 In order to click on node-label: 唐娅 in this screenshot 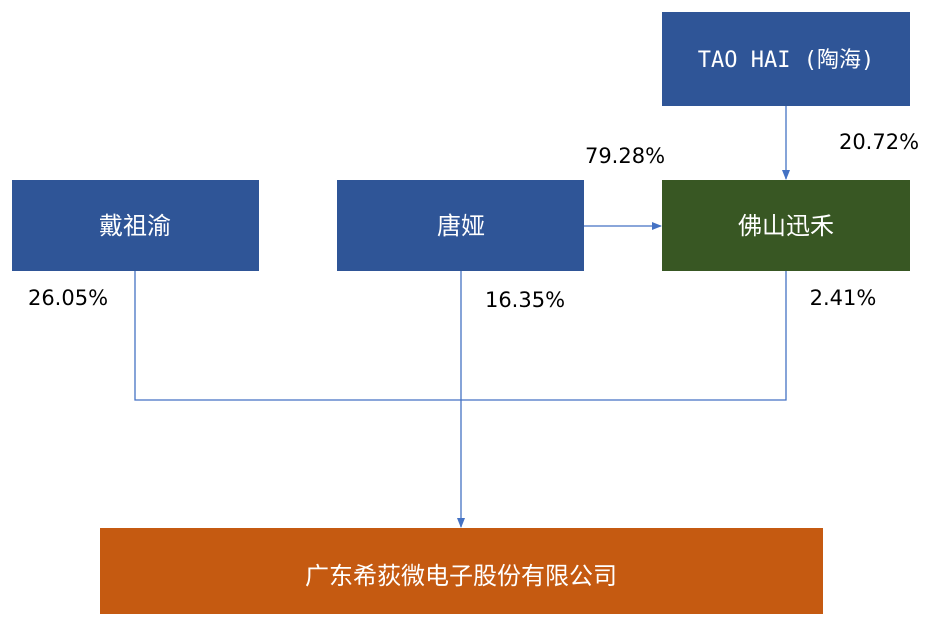, I will do `click(461, 226)`.